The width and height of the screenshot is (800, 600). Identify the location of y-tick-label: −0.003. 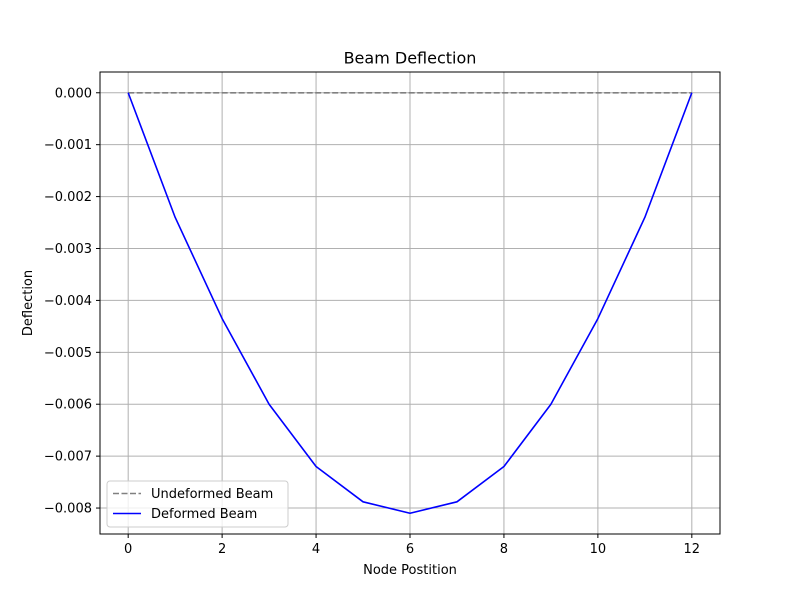
(68, 249).